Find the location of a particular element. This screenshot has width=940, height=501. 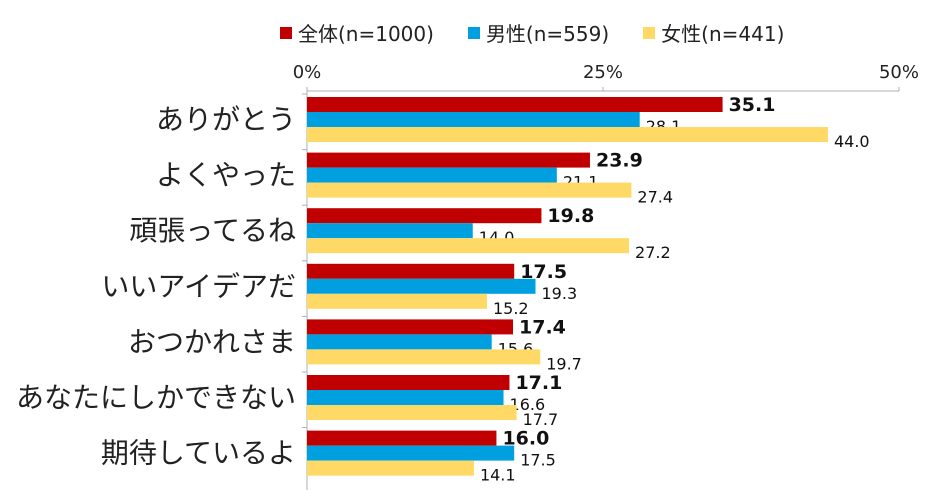

data-label-0: 17.4 is located at coordinates (542, 327).